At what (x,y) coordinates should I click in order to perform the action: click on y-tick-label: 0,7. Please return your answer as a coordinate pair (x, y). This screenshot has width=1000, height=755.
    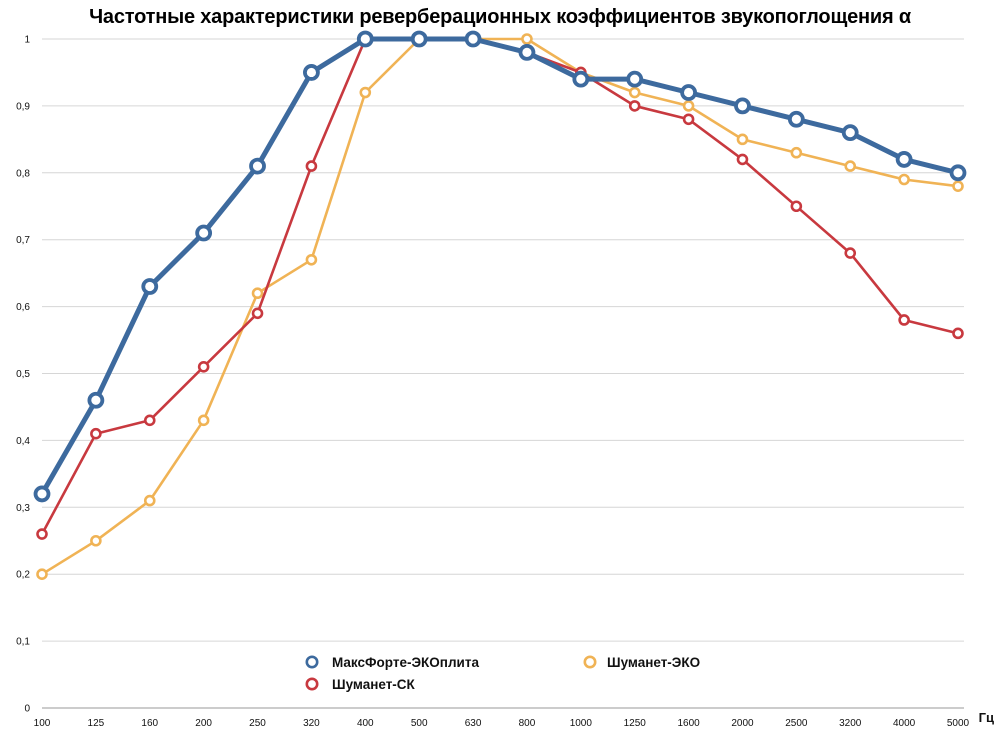
    Looking at the image, I should click on (23, 240).